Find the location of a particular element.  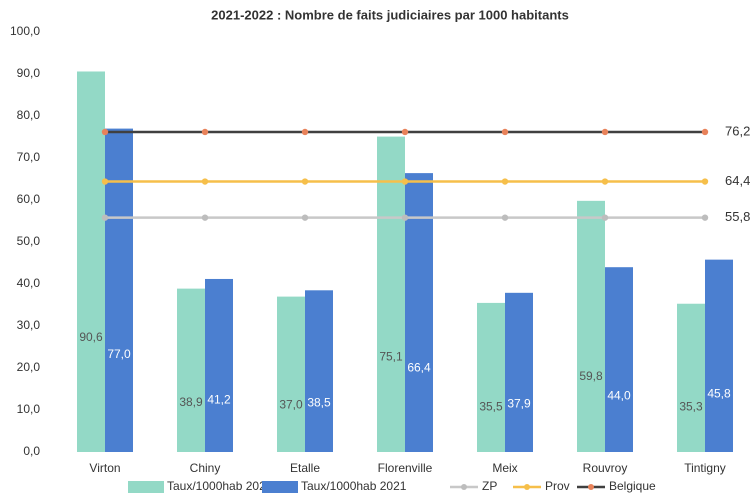

bar-value-label: 45,8 is located at coordinates (719, 393).